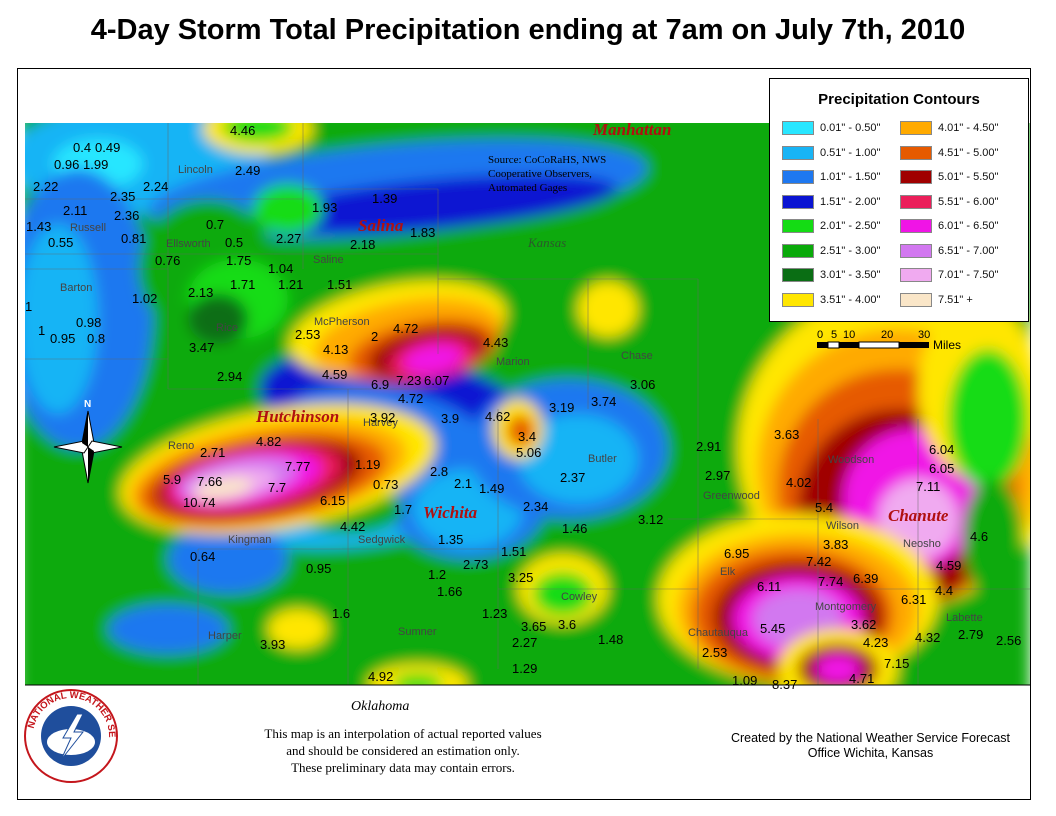  What do you see at coordinates (527, 436) in the screenshot?
I see `observation-value: 3.4` at bounding box center [527, 436].